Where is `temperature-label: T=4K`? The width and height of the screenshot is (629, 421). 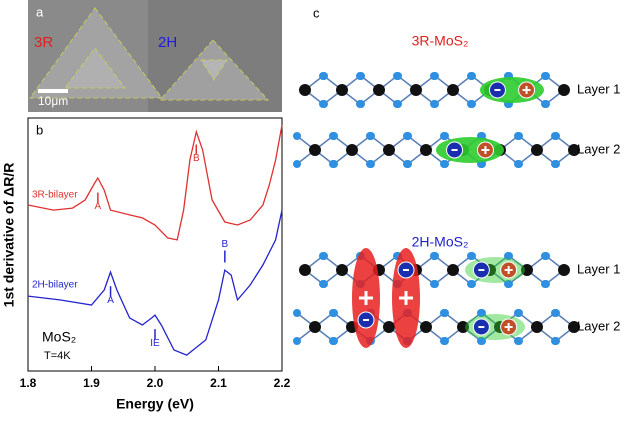
temperature-label: T=4K is located at coordinates (57, 356).